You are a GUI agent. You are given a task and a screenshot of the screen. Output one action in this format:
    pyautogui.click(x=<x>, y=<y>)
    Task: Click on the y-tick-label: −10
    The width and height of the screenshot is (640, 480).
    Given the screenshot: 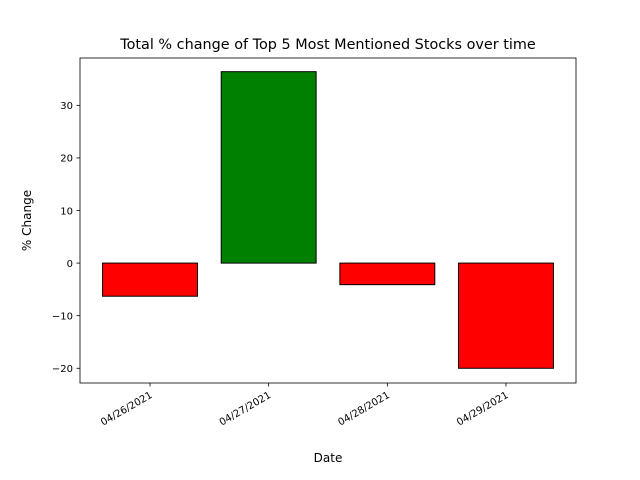 What is the action you would take?
    pyautogui.click(x=62, y=316)
    